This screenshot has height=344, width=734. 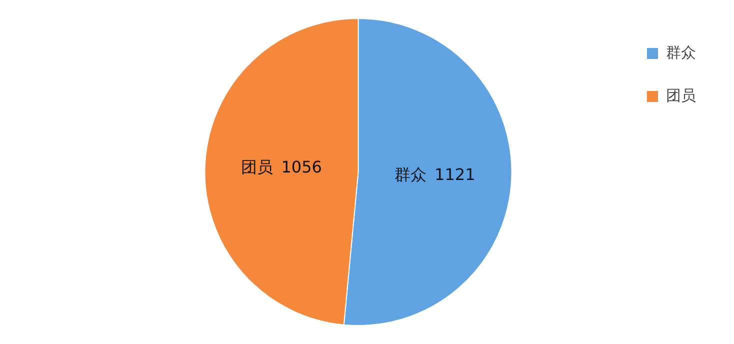 I want to click on data-label: 1056, so click(x=301, y=167).